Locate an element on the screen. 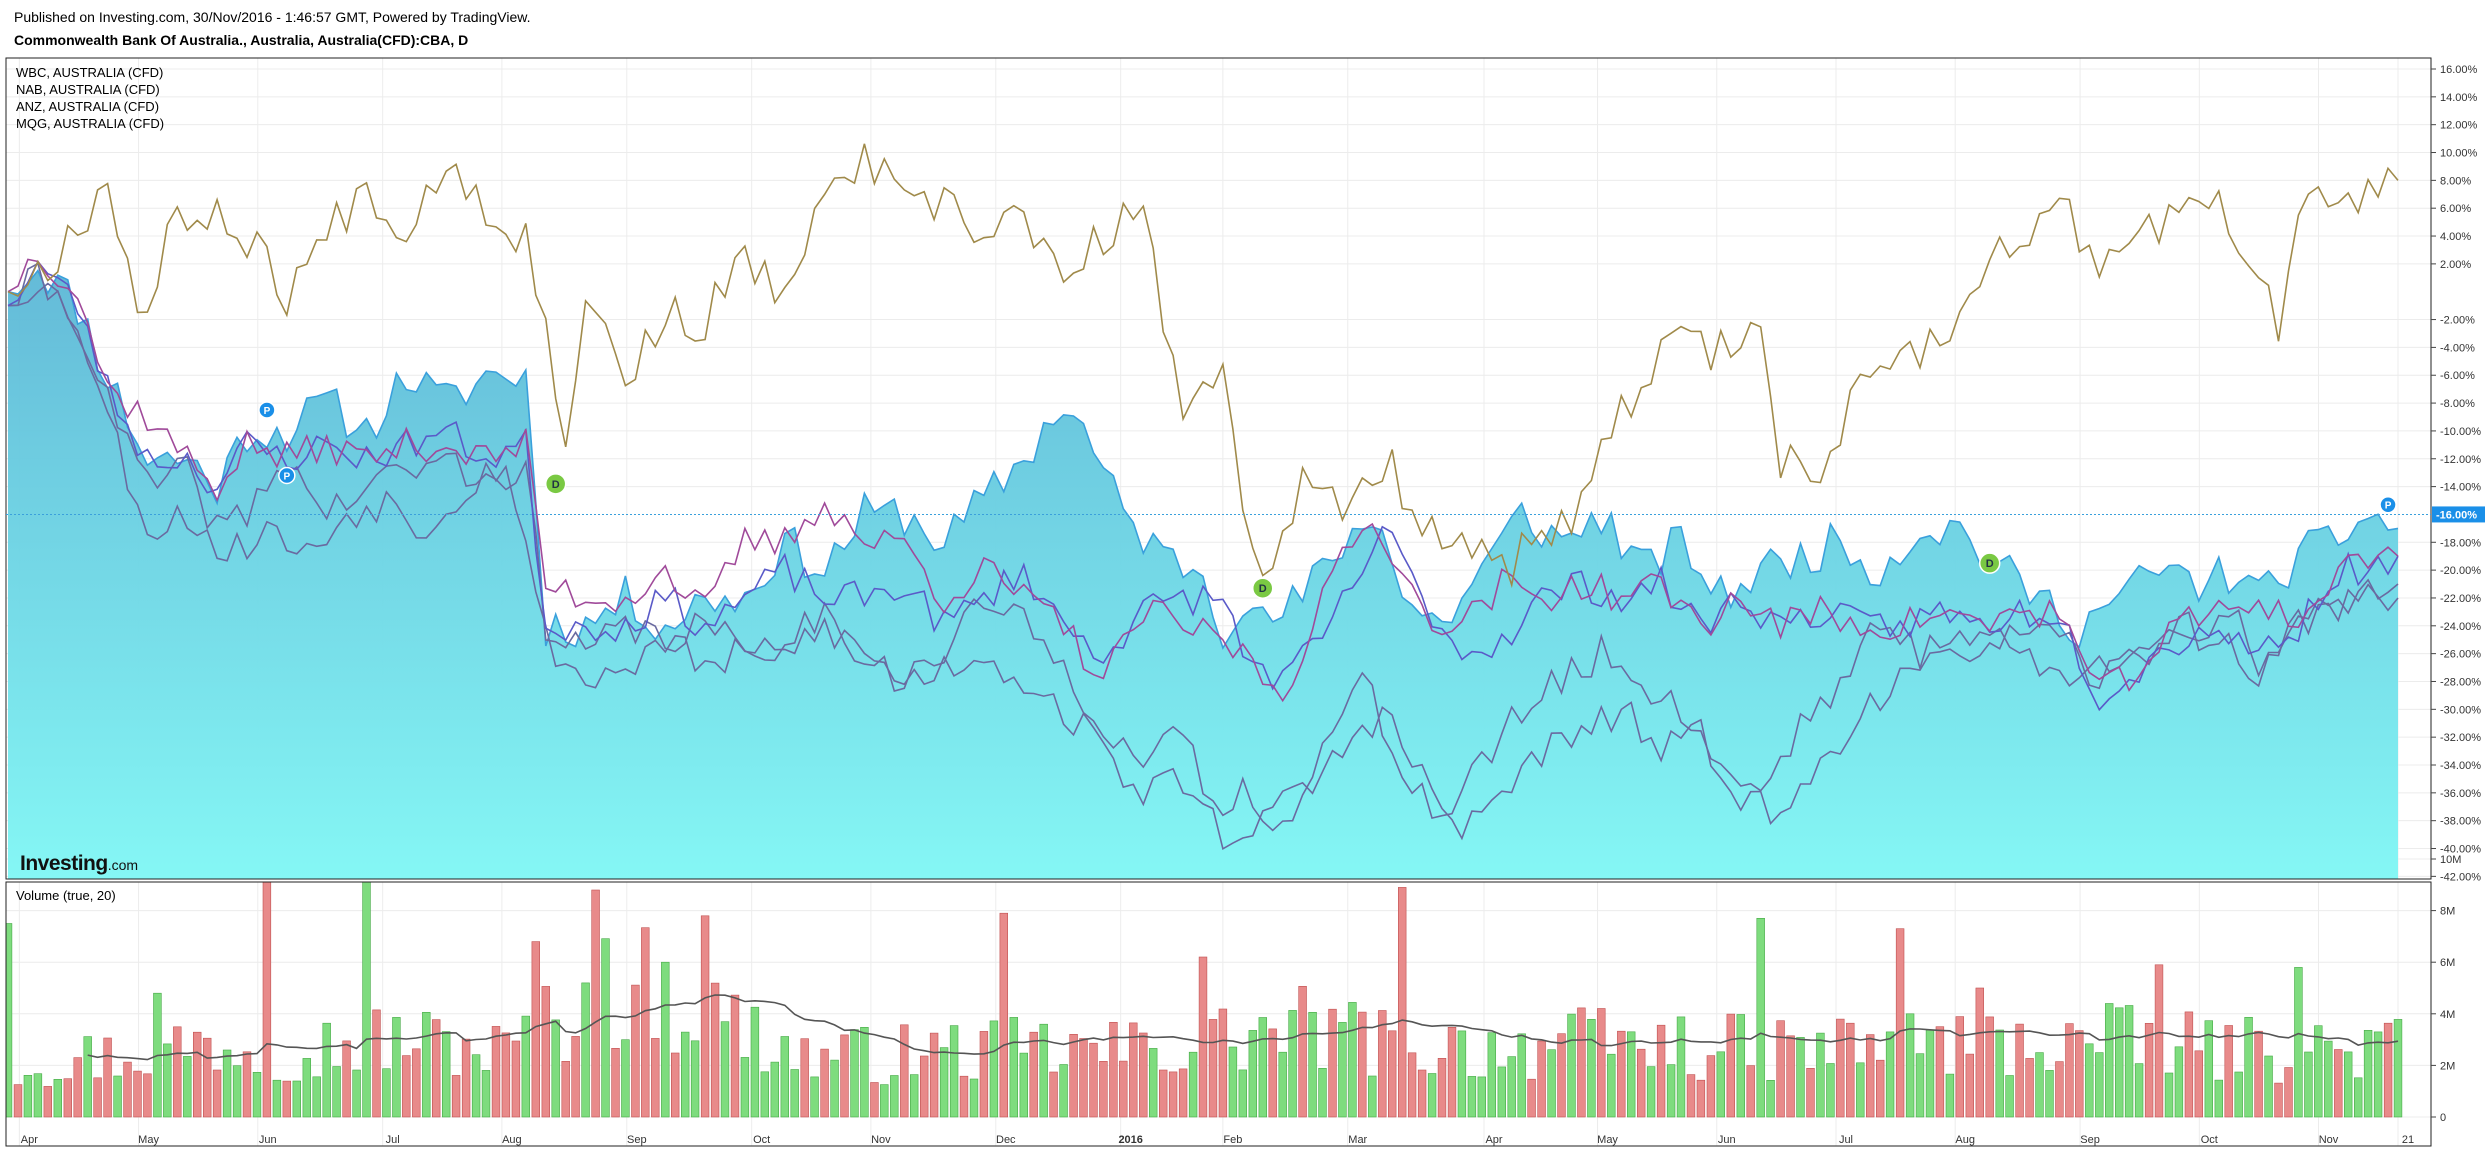 The height and width of the screenshot is (1153, 2487). x-axis-label: May is located at coordinates (148, 1140).